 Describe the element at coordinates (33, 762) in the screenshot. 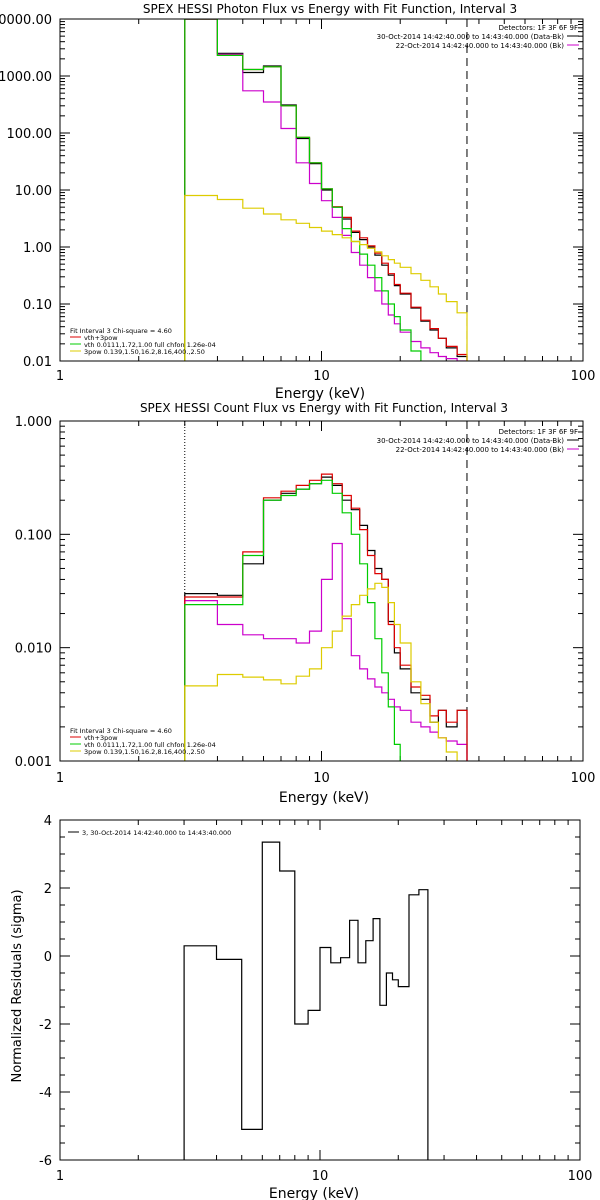

I see `y-tick-label: 0.001` at that location.